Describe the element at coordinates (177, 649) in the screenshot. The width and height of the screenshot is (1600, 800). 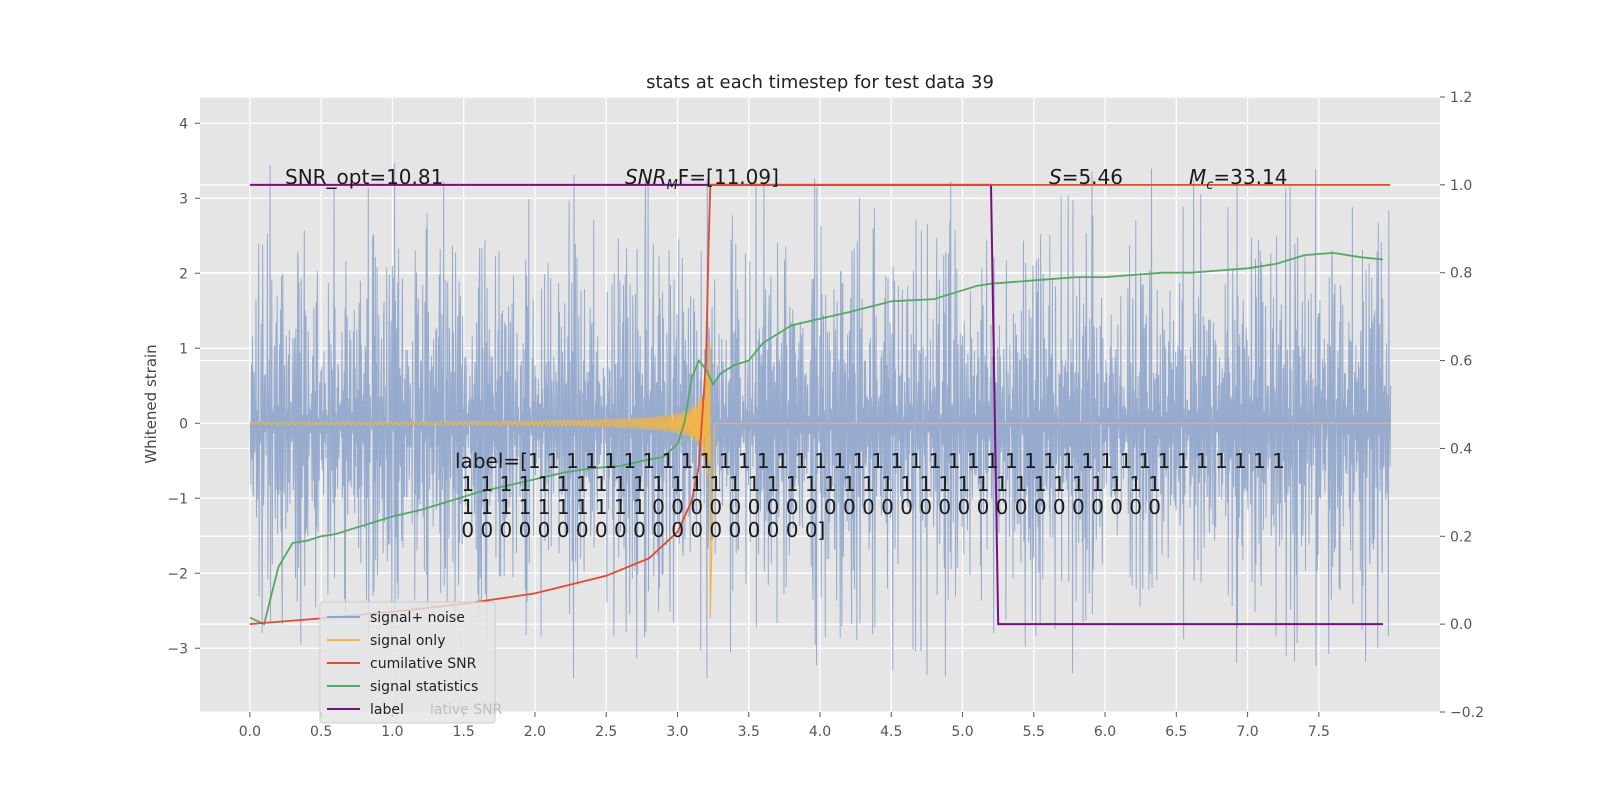
I see `y-left-tick-label: −3` at that location.